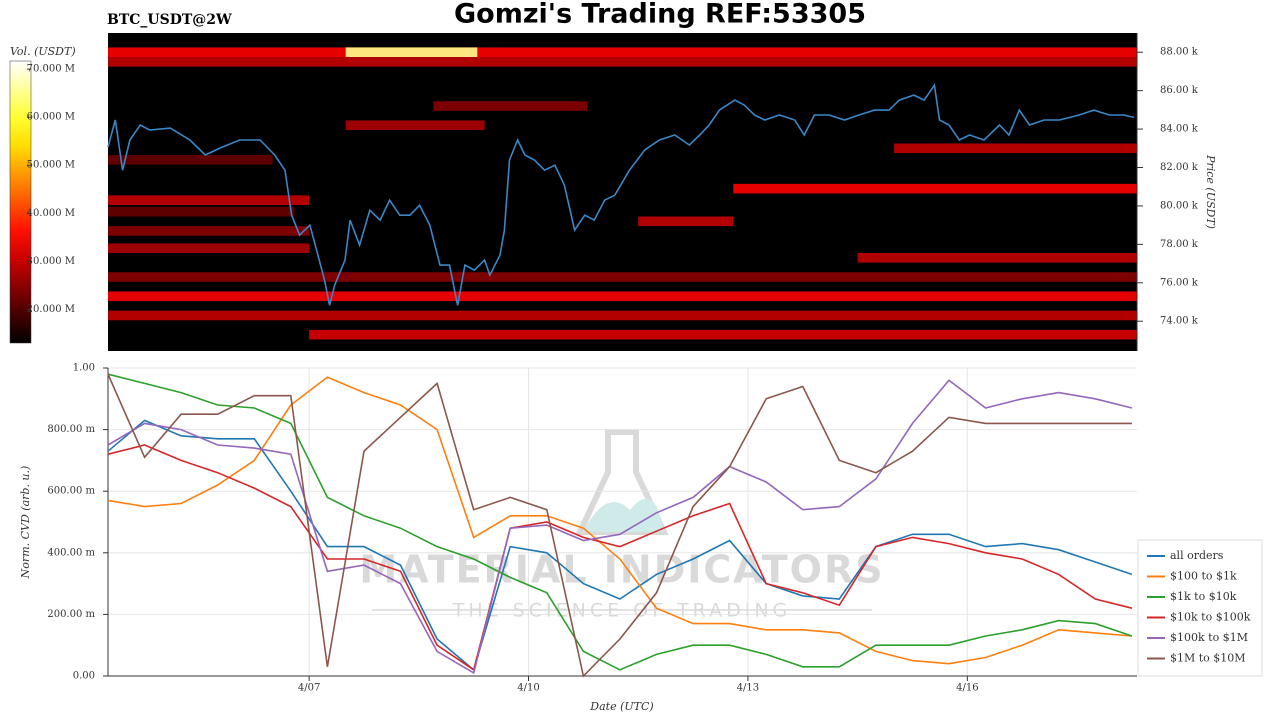  Describe the element at coordinates (1179, 244) in the screenshot. I see `price-tick-label: 78.00 k` at that location.